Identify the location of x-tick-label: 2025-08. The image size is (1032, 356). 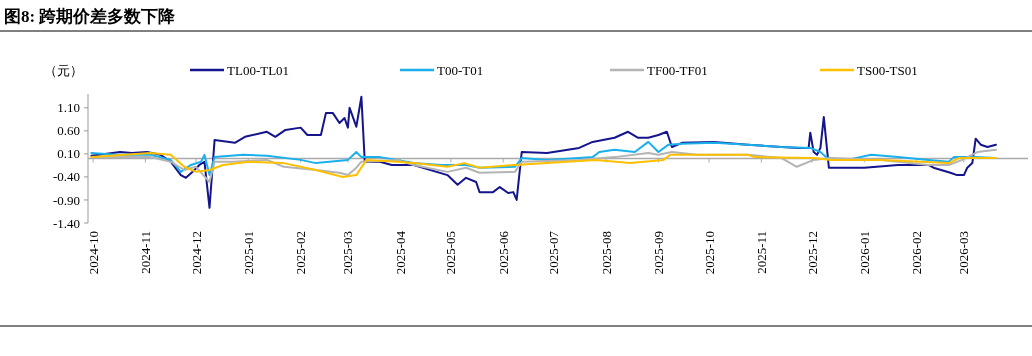
(606, 253).